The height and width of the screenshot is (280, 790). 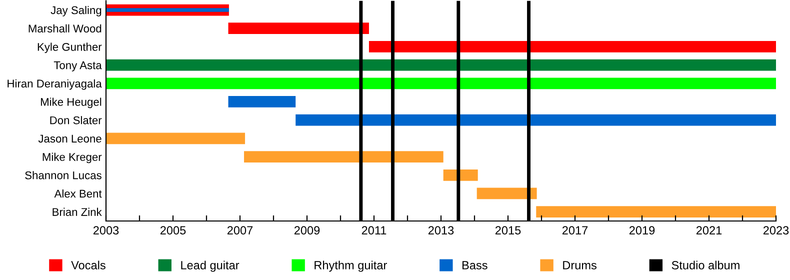 What do you see at coordinates (475, 265) in the screenshot?
I see `legend-label: Bass` at bounding box center [475, 265].